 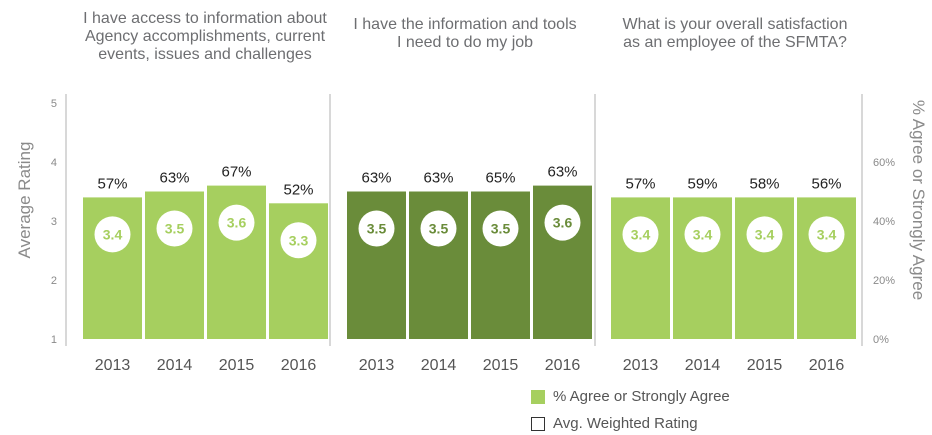 What do you see at coordinates (54, 104) in the screenshot?
I see `left-axis-tick: 5` at bounding box center [54, 104].